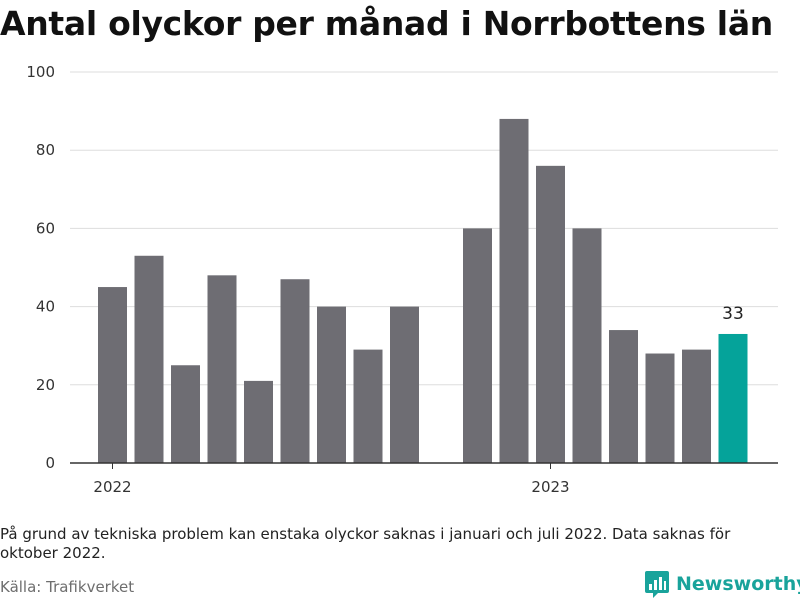 This screenshot has height=600, width=800. I want to click on y-tick-label: 100, so click(40, 72).